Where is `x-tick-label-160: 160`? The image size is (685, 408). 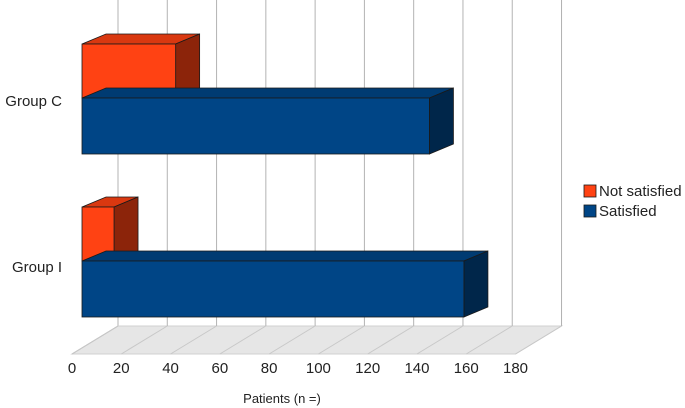
x-tick-label-160: 160 is located at coordinates (466, 368).